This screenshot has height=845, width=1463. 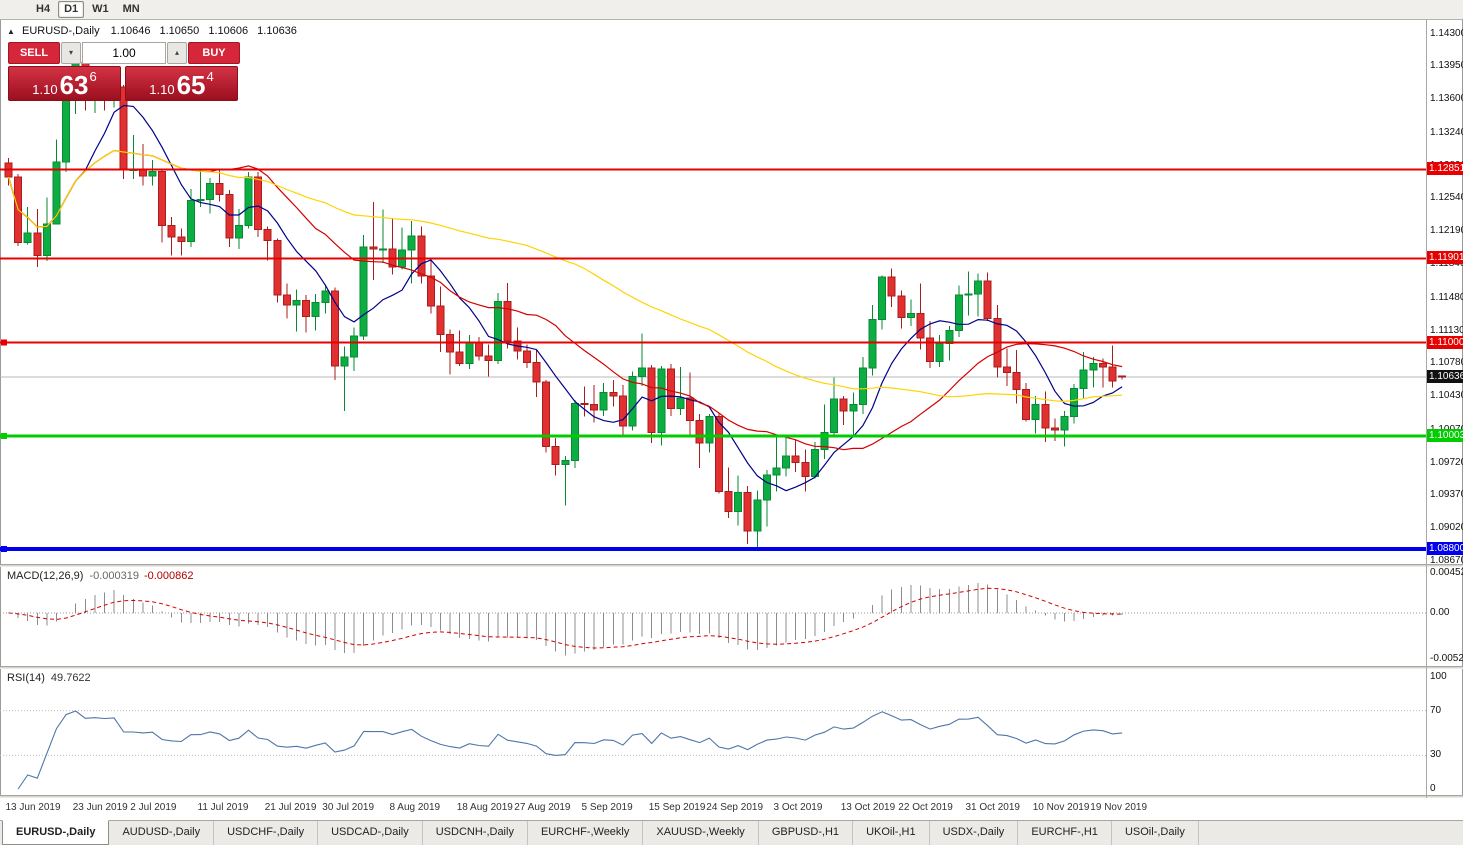 What do you see at coordinates (607, 807) in the screenshot?
I see `date-axis-label: 5 Sep 2019` at bounding box center [607, 807].